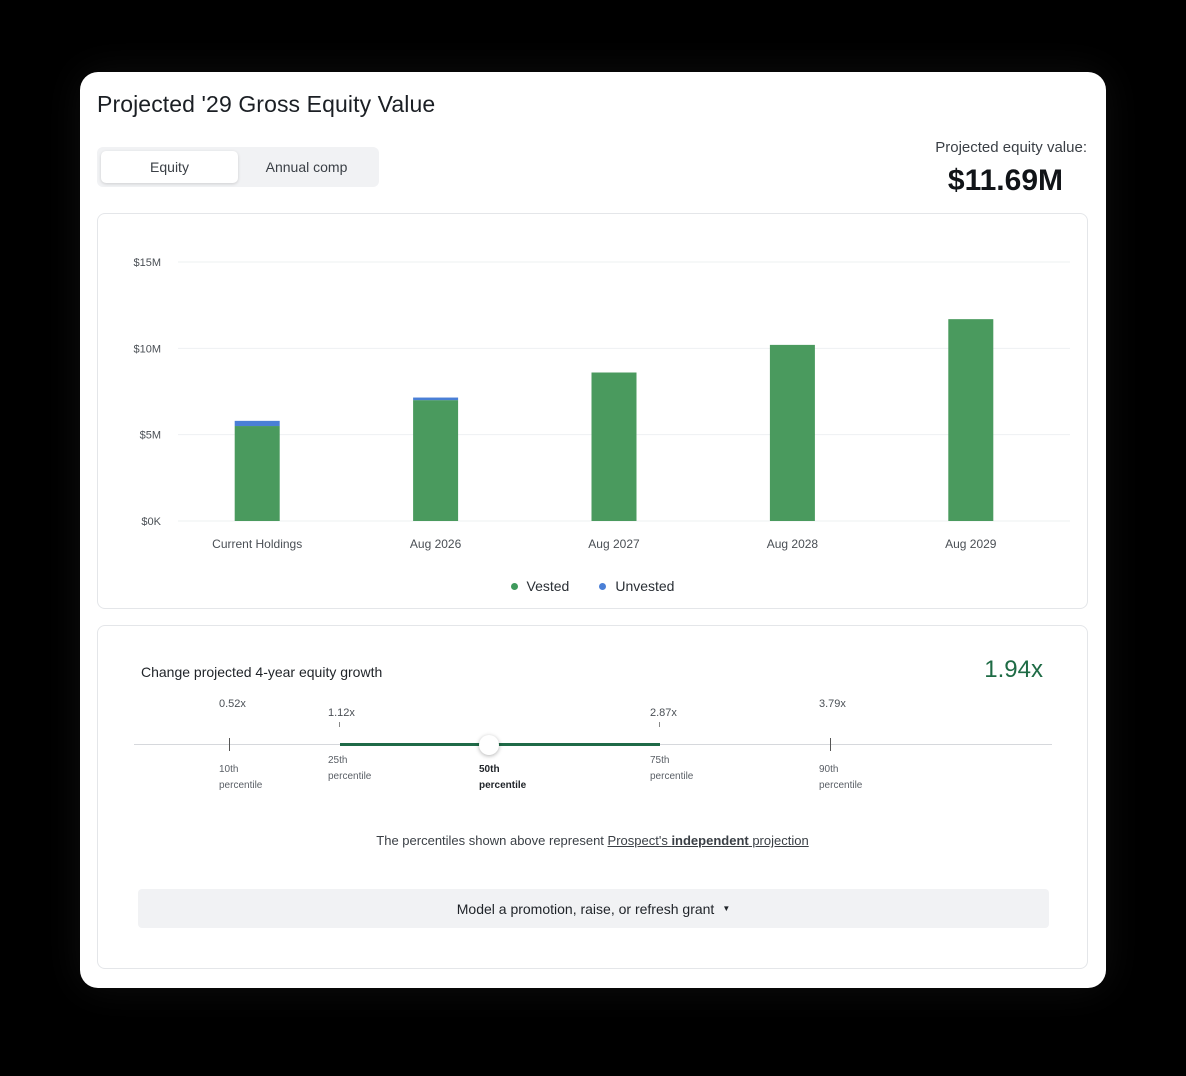 The width and height of the screenshot is (1186, 1076). I want to click on tab-annual-comp: Annual comp, so click(306, 167).